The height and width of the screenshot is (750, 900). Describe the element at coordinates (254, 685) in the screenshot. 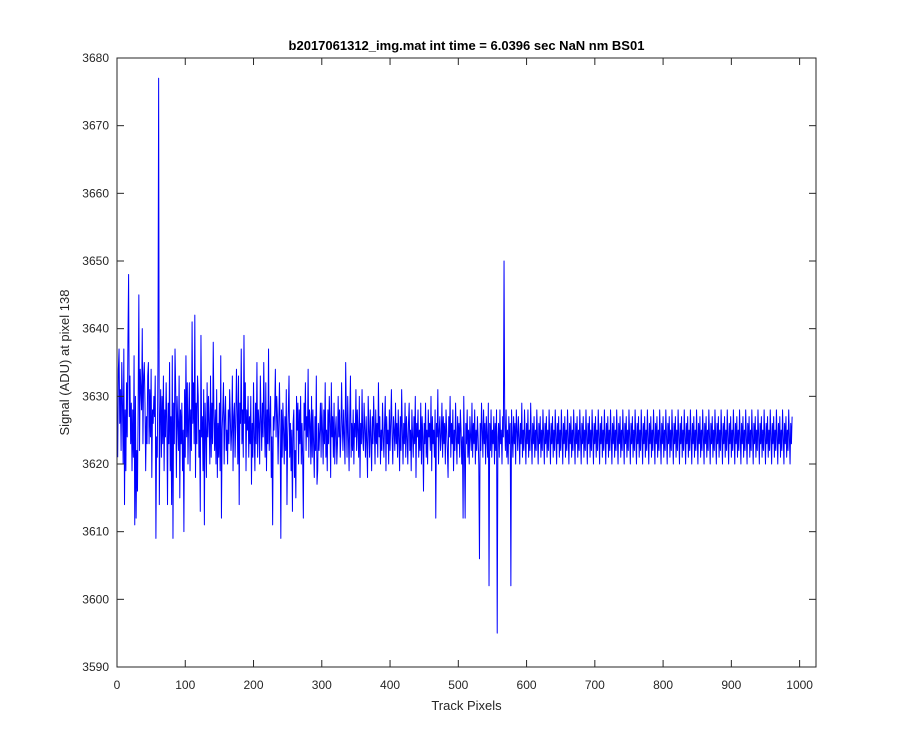

I see `x-tick-label: 200` at that location.